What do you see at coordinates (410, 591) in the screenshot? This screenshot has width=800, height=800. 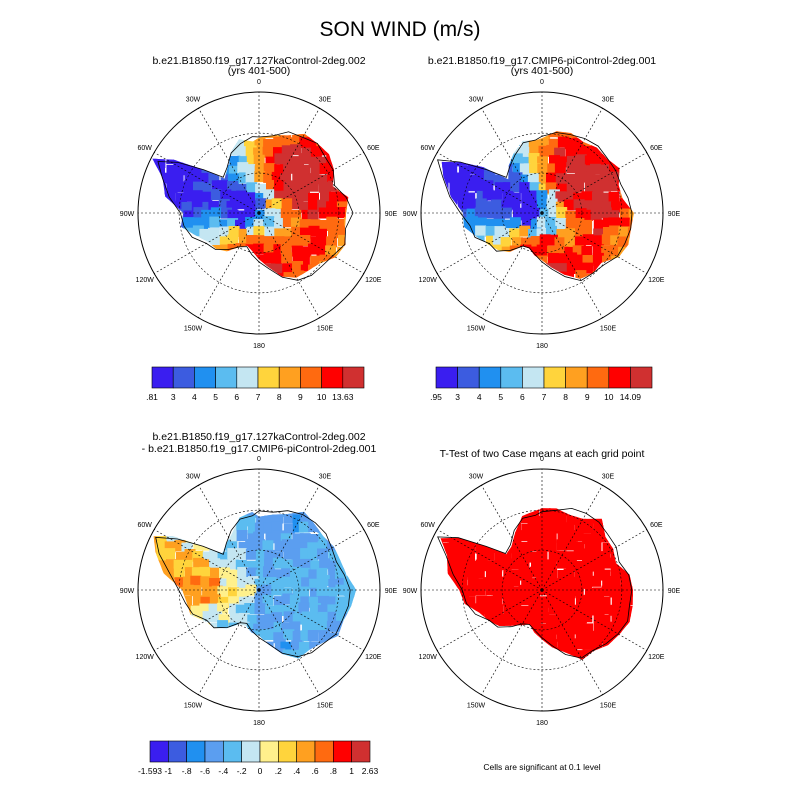 I see `longitude-label: 90W` at bounding box center [410, 591].